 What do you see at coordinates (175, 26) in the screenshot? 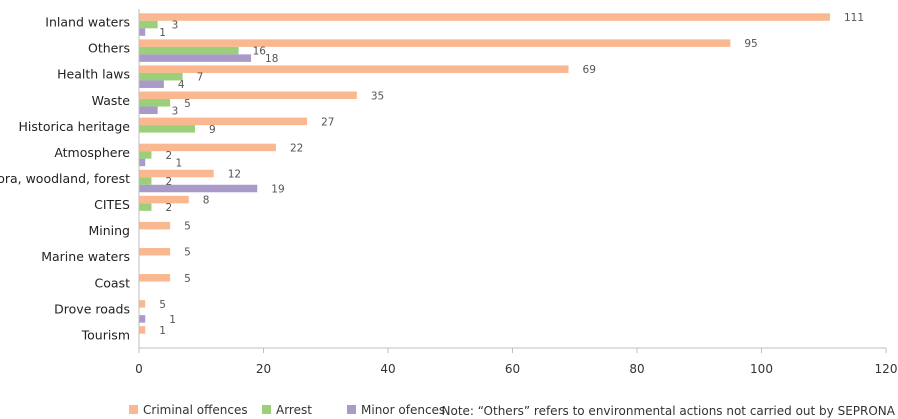
I see `data-label-arrest-inland-waters: 3` at bounding box center [175, 26].